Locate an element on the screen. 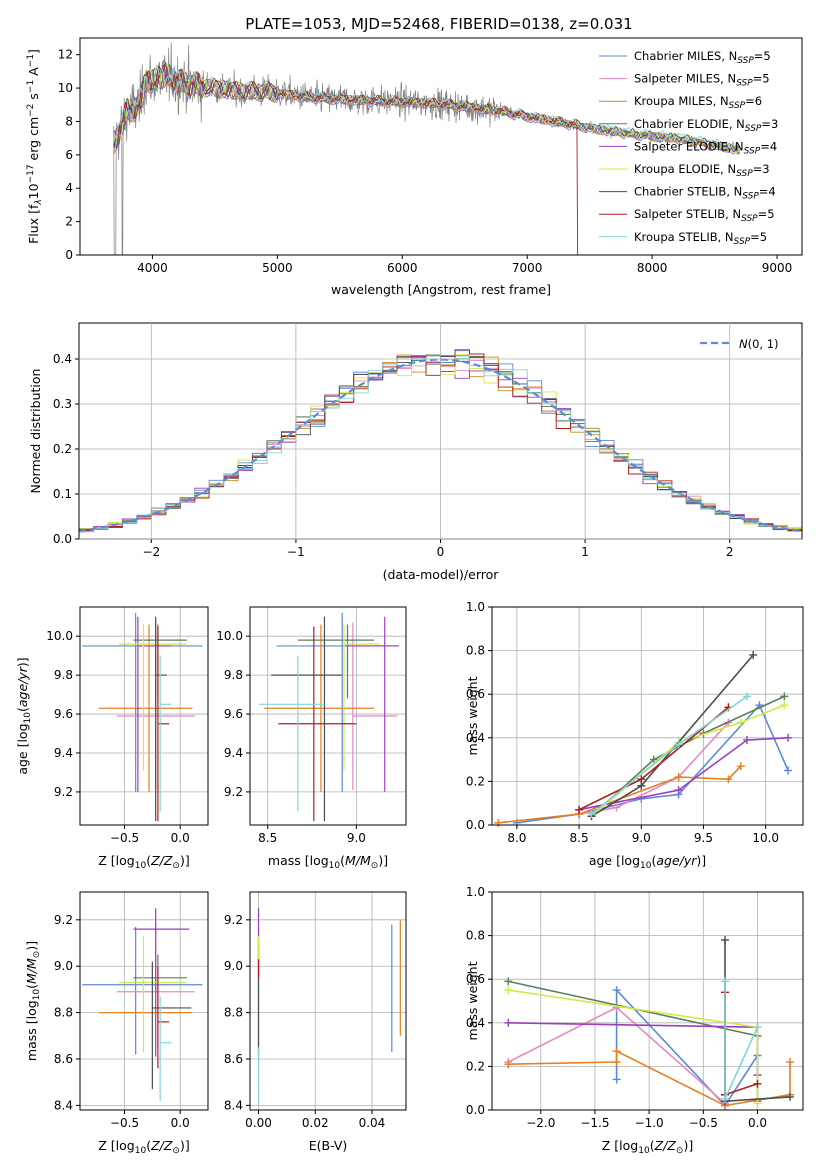 Image resolution: width=819 pixels, height=1170 pixels. legend-entry: N(0, 1) is located at coordinates (759, 344).